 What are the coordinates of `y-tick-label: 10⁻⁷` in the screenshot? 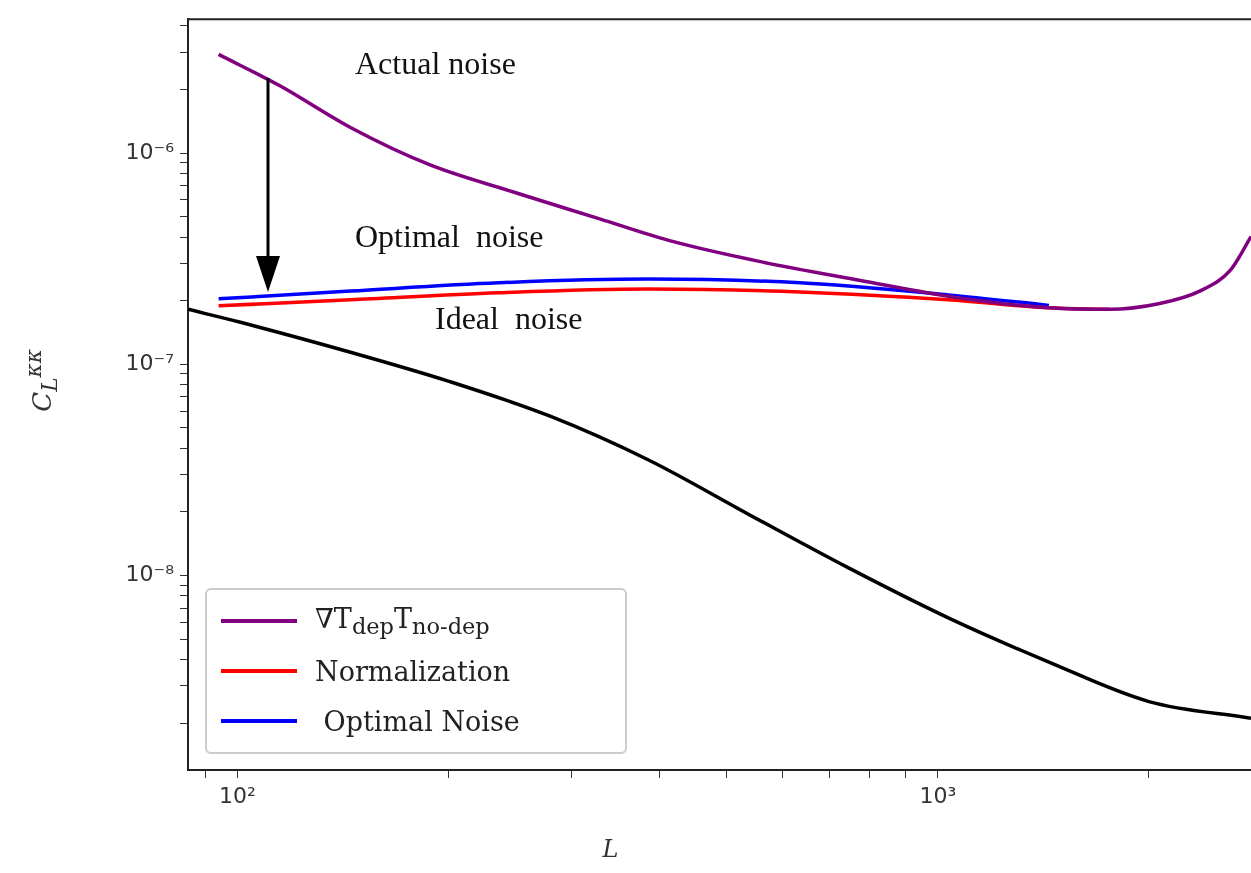 It's located at (149, 362).